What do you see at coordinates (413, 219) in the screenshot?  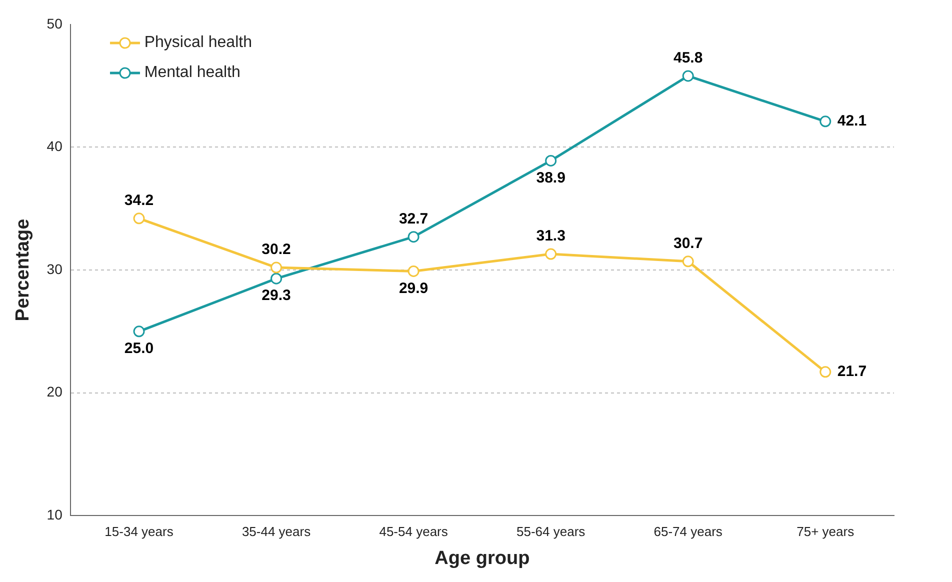 I see `data-label: 32.7` at bounding box center [413, 219].